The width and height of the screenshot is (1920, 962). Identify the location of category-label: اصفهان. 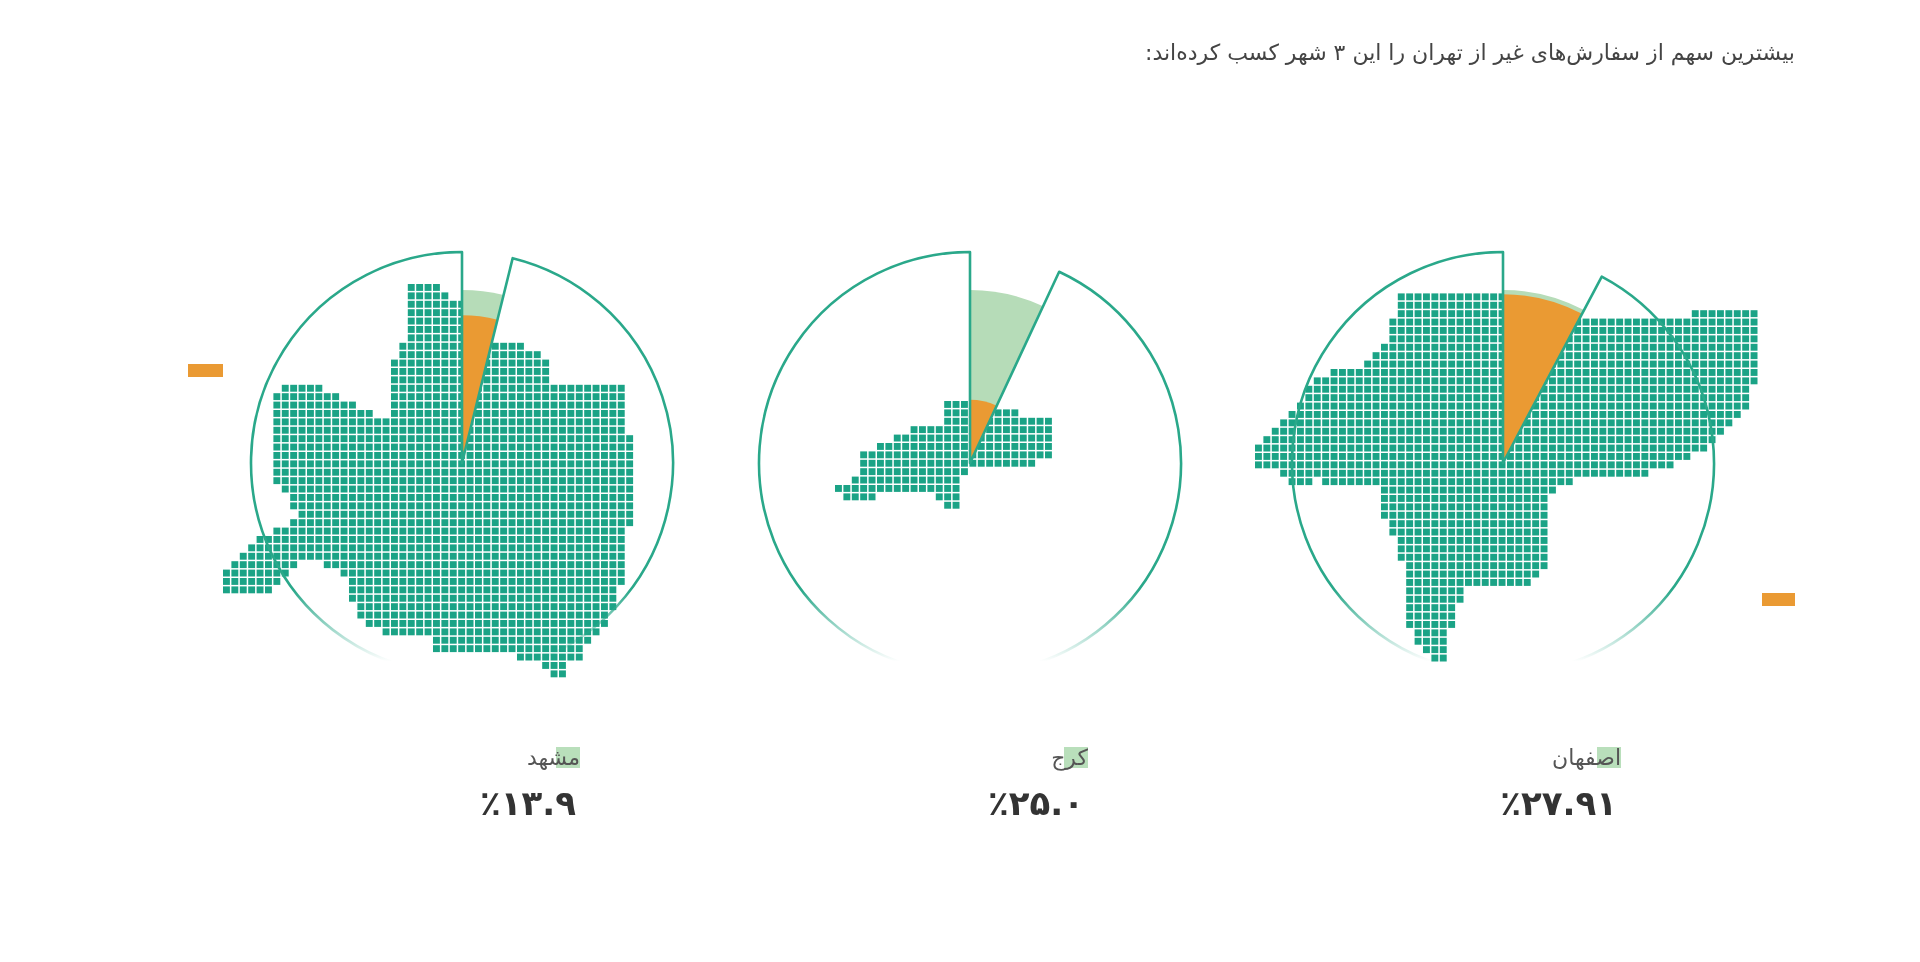
(1586, 757).